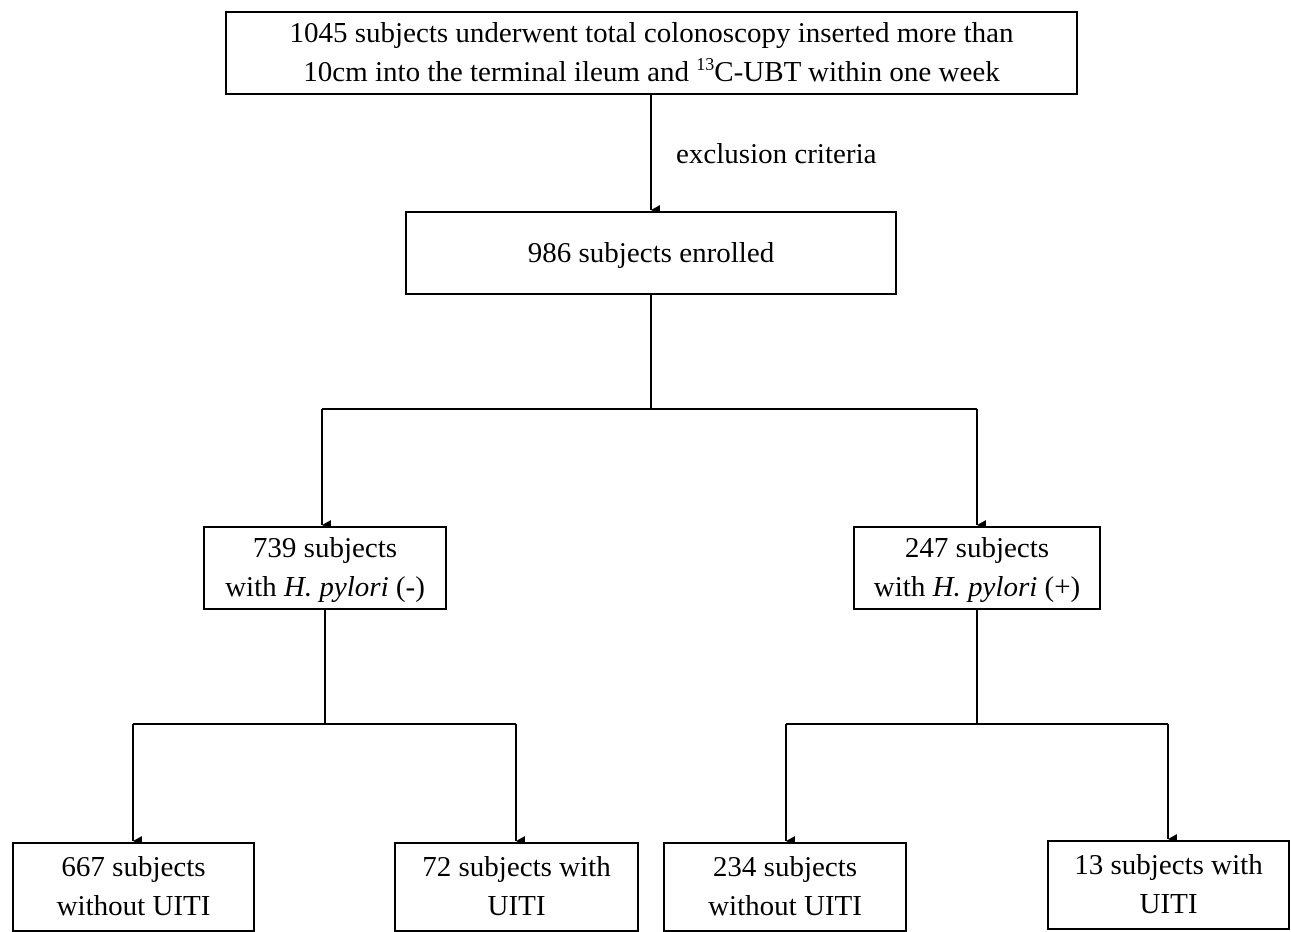 Image resolution: width=1291 pixels, height=932 pixels. Describe the element at coordinates (254, 587) in the screenshot. I see `hp-negative-with: with` at that location.